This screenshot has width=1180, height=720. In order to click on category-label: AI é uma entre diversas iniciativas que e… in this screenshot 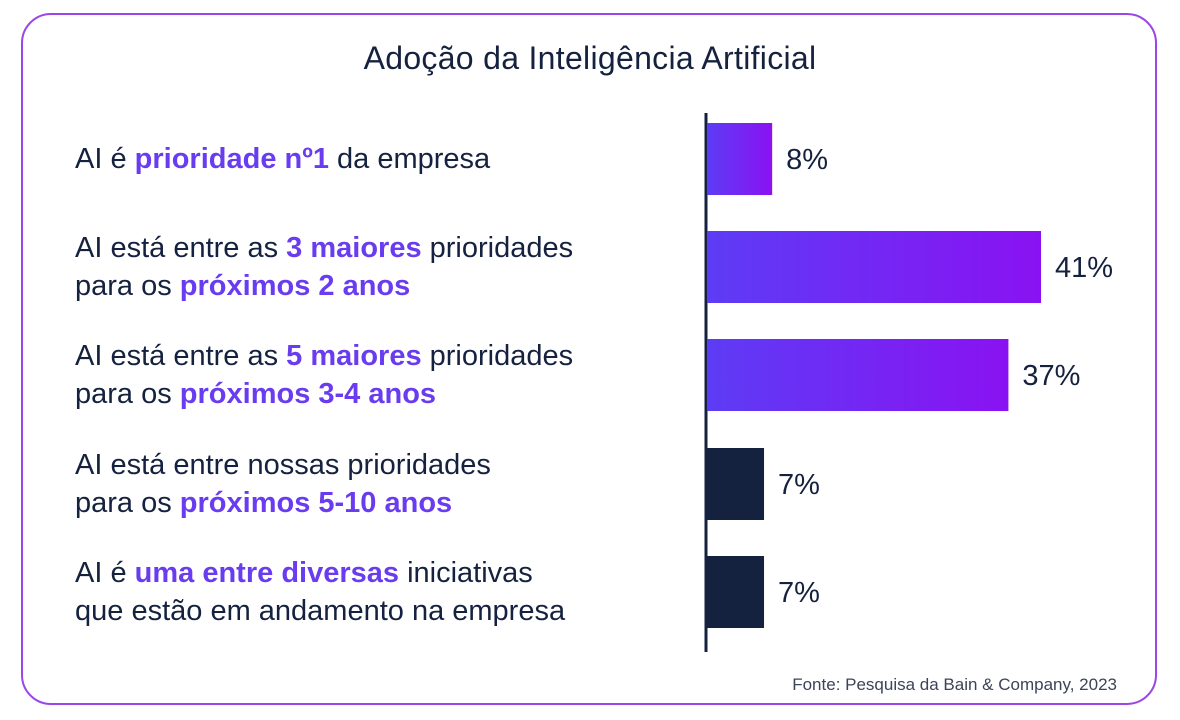, I will do `click(380, 592)`.